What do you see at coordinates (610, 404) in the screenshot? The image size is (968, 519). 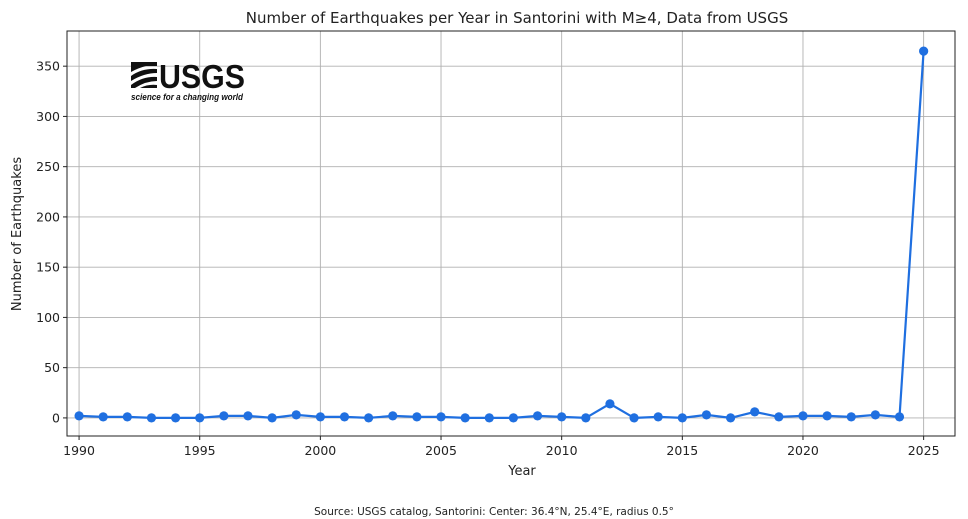 I see `data-point-2012` at bounding box center [610, 404].